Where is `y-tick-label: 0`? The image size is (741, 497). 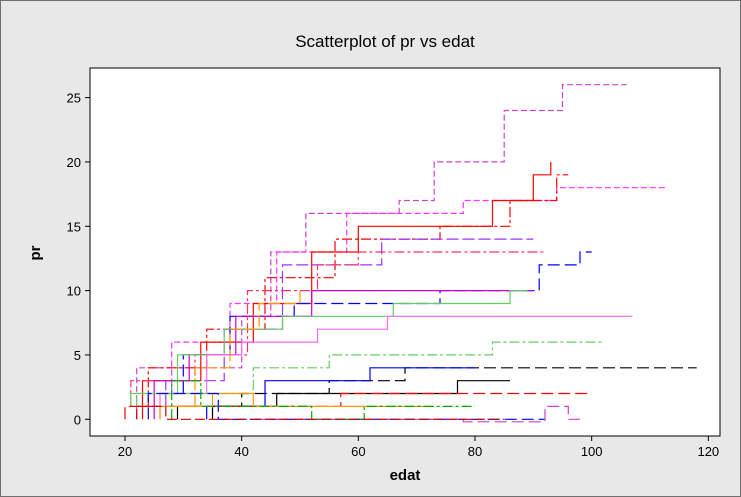 y-tick-label: 0 is located at coordinates (77, 419).